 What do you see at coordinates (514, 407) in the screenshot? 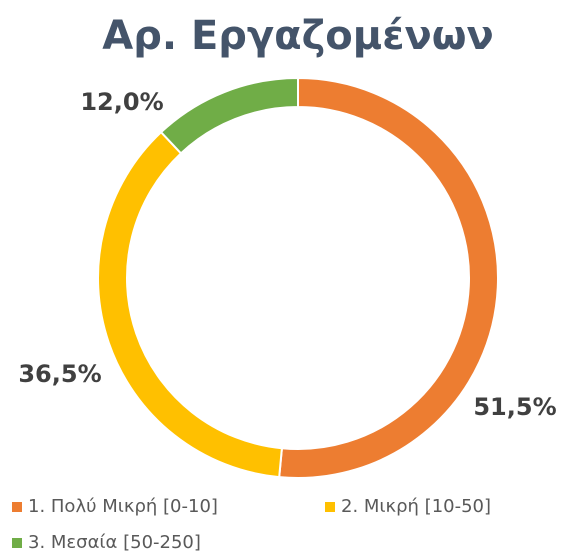
I see `data-label: 51,5%` at bounding box center [514, 407].